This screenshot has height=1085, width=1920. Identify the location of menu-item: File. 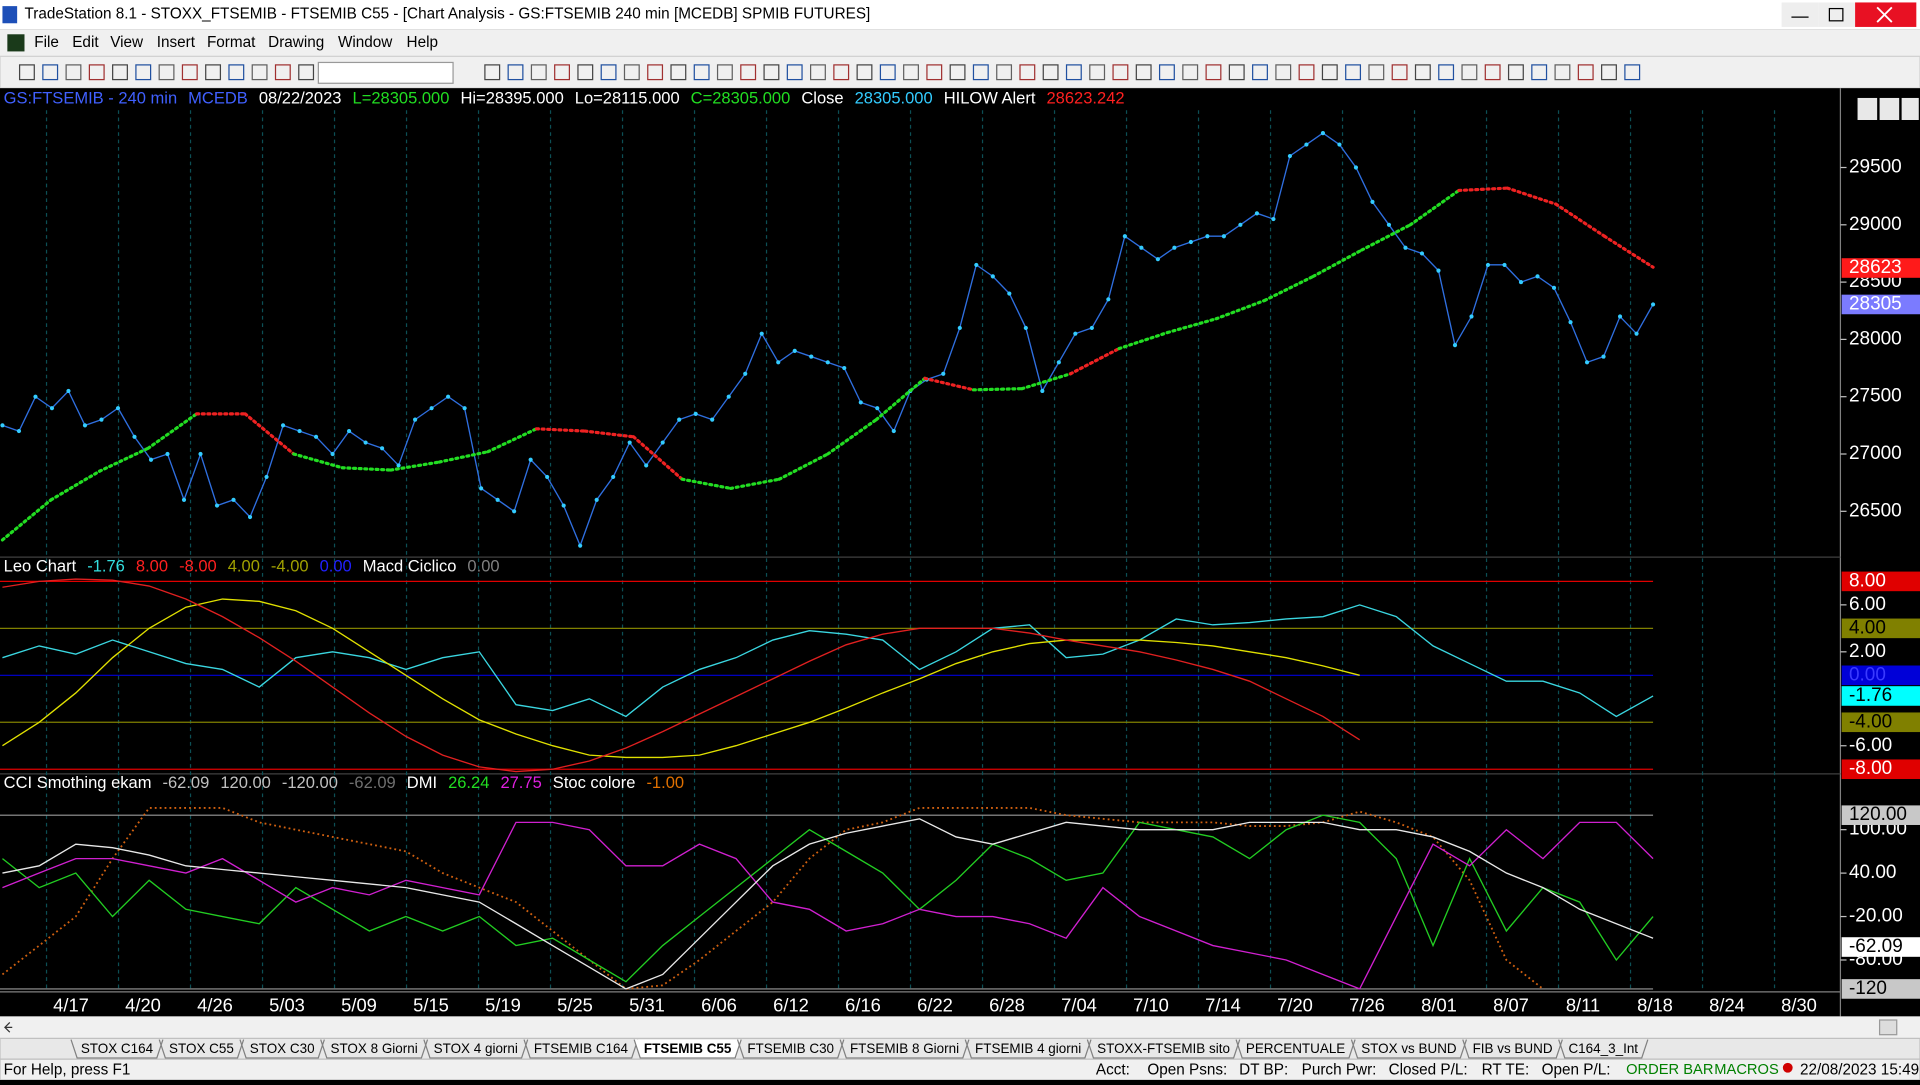
(46, 42).